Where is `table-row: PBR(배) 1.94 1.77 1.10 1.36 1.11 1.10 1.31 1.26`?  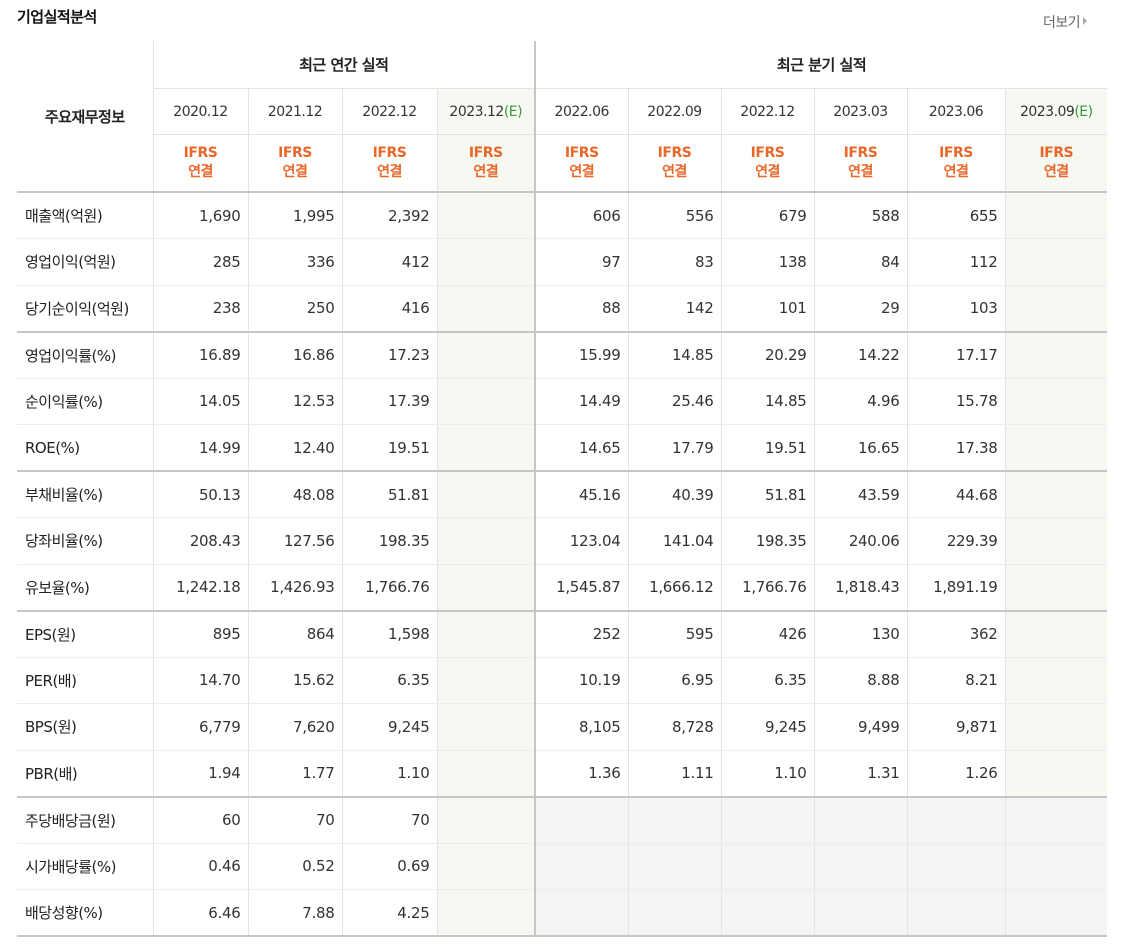 table-row: PBR(배) 1.94 1.77 1.10 1.36 1.11 1.10 1.31 1.26 is located at coordinates (562, 774).